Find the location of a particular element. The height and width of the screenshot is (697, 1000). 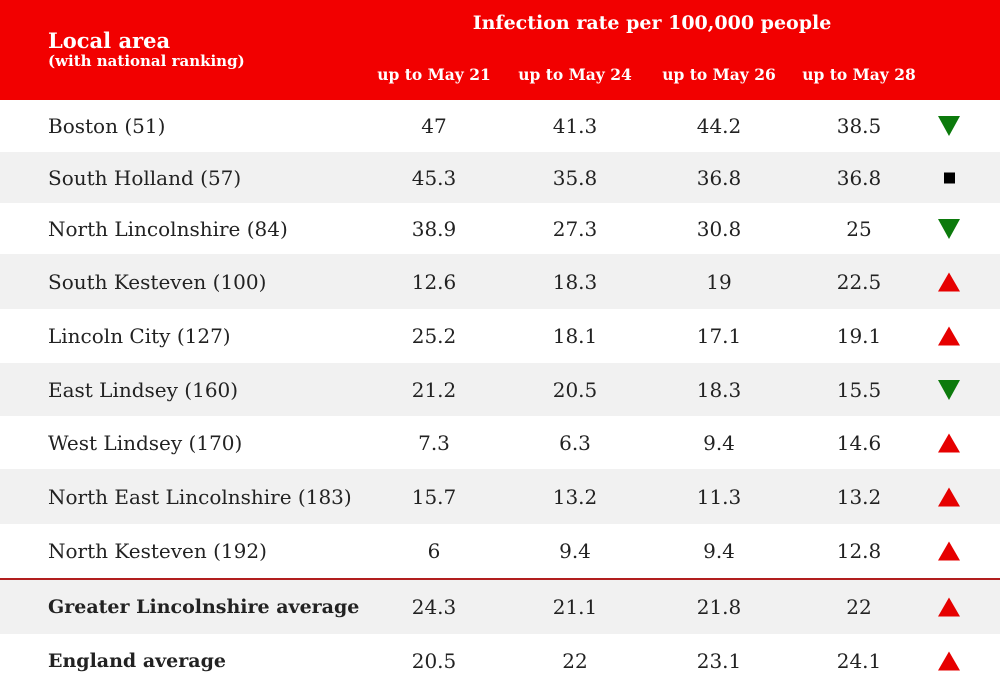

table-row: South Kesteven (100) 12.6 18.3 19 22.5 is located at coordinates (500, 281).